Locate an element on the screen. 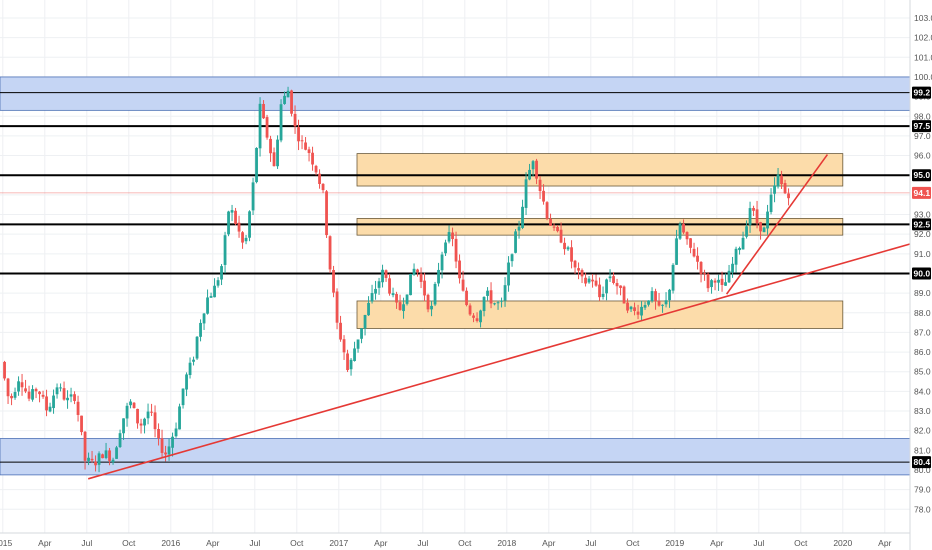 The width and height of the screenshot is (932, 550). trendline is located at coordinates (777, 224).